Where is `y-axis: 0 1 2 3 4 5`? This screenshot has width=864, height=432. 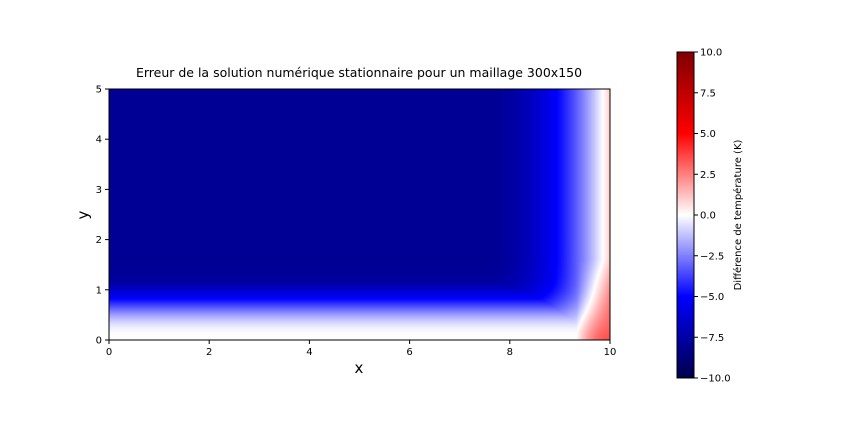
y-axis: 0 1 2 3 4 5 is located at coordinates (102, 216).